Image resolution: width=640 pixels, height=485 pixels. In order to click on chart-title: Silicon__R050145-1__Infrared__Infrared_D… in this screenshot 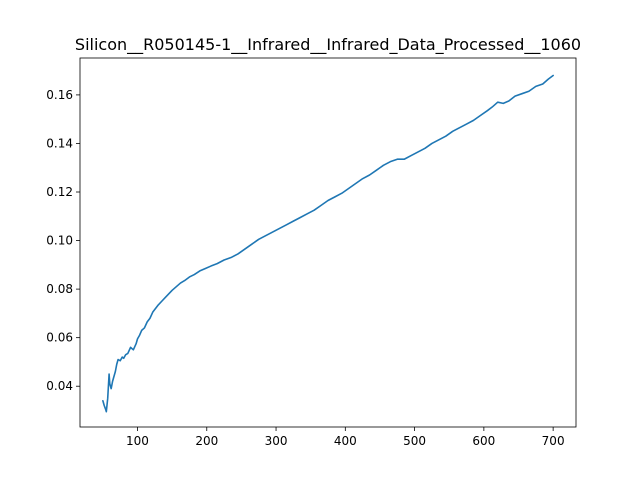, I will do `click(328, 45)`.